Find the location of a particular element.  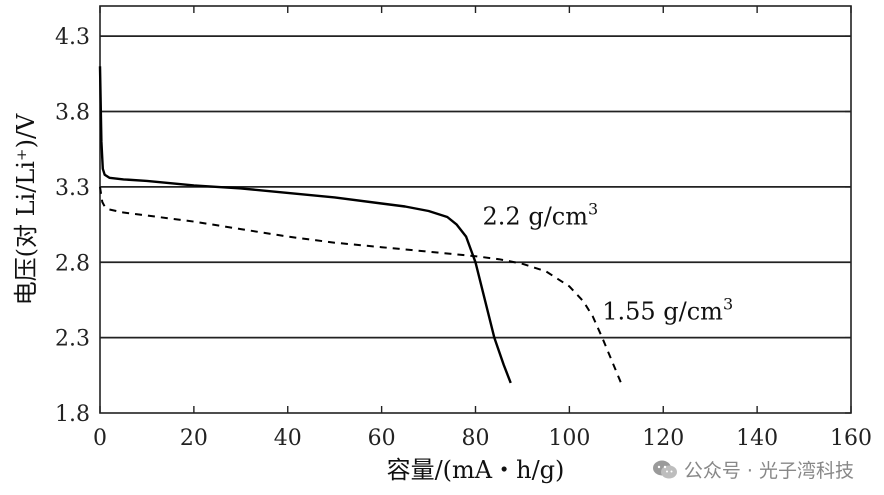

y-tick-label: 2.3 is located at coordinates (72, 339).